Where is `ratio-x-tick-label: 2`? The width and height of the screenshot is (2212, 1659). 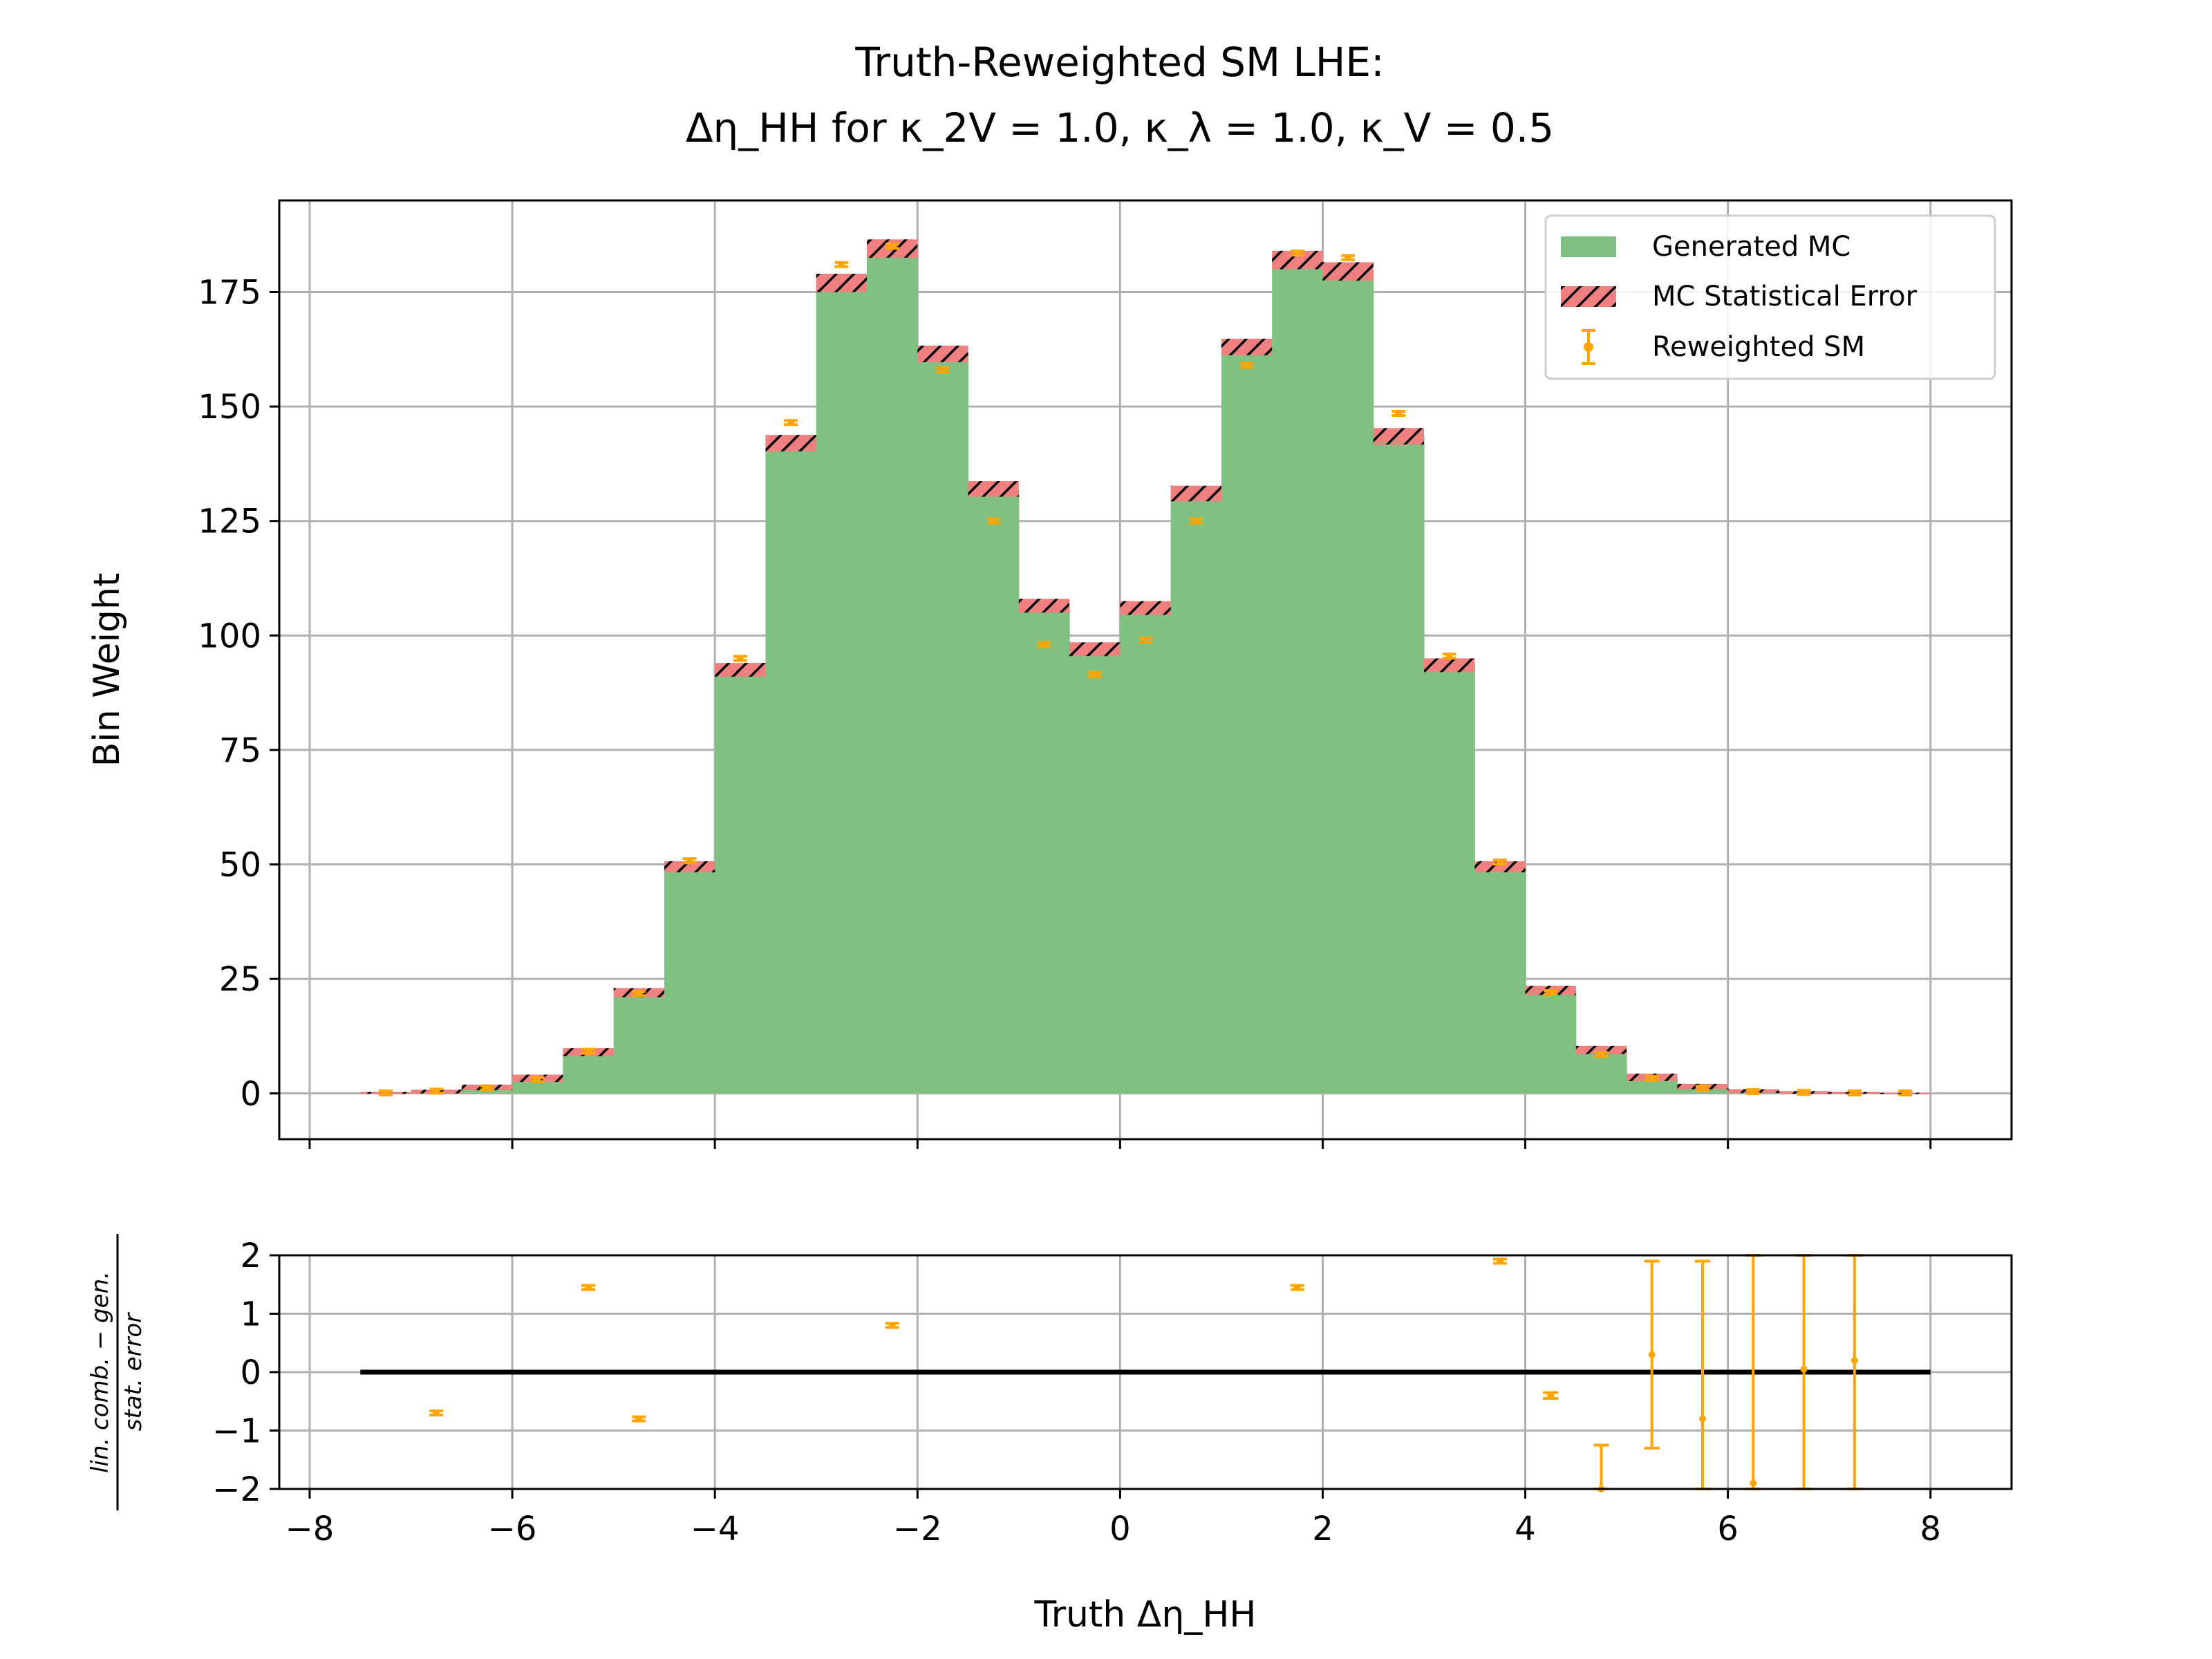
ratio-x-tick-label: 2 is located at coordinates (1323, 1529).